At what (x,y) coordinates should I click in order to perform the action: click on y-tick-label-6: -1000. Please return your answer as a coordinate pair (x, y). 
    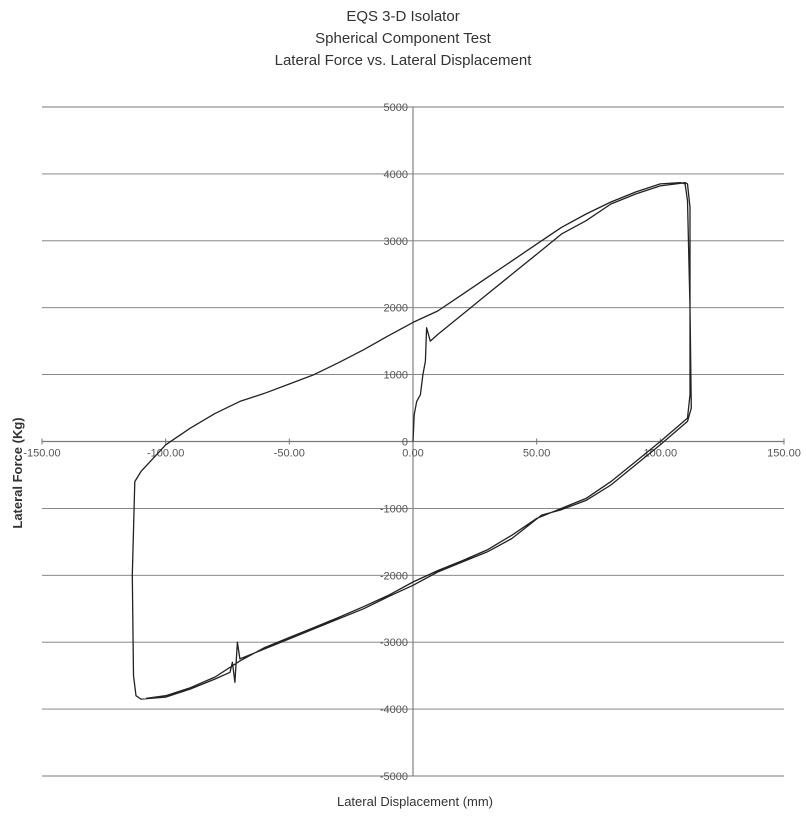
    Looking at the image, I should click on (394, 509).